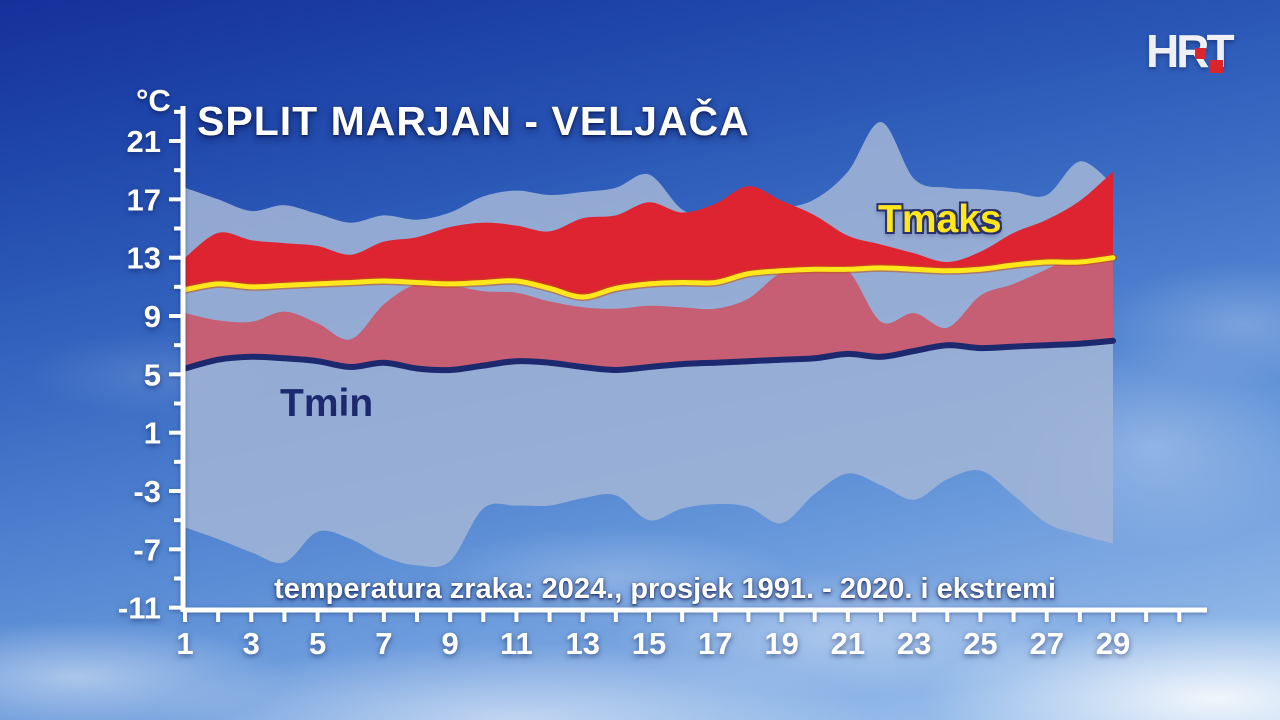 This screenshot has width=1280, height=720. Describe the element at coordinates (144, 258) in the screenshot. I see `y-axis-label: 13` at that location.